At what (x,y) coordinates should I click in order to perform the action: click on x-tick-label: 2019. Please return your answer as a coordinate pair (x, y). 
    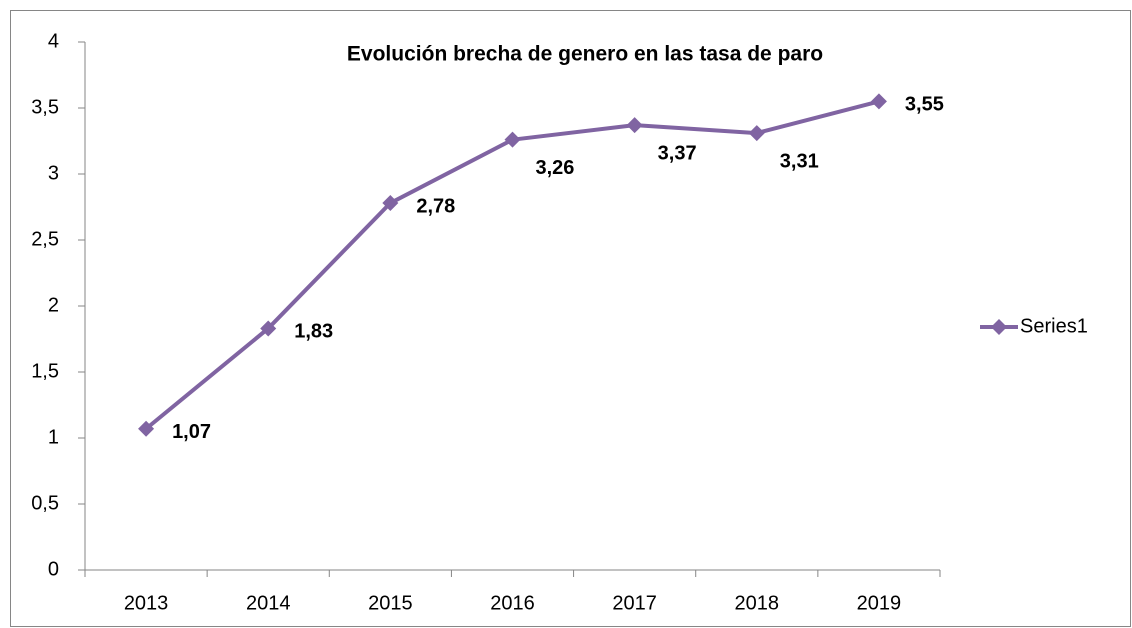
    Looking at the image, I should click on (879, 603).